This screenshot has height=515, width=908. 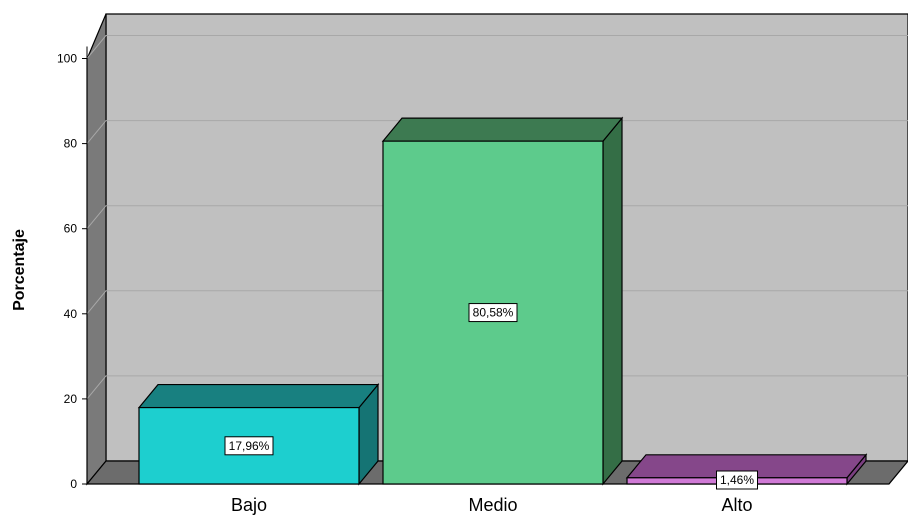 I want to click on x-tick-label: Medio, so click(x=492, y=505).